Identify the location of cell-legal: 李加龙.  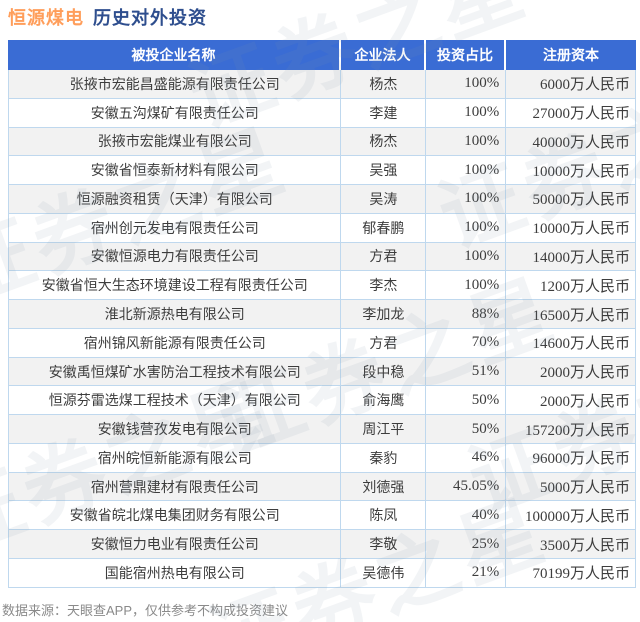
(384, 314).